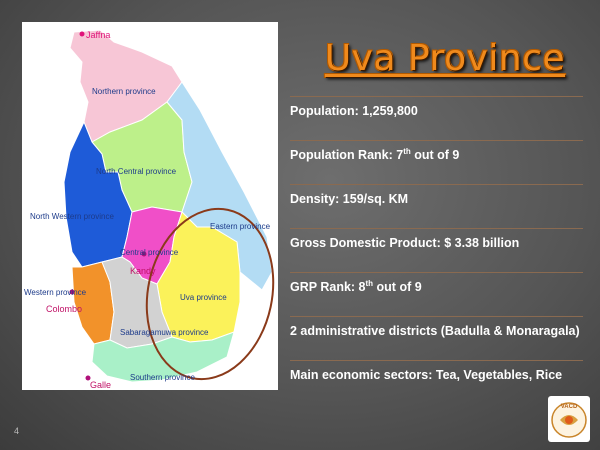 This screenshot has width=600, height=450. Describe the element at coordinates (143, 271) in the screenshot. I see `label-kandy: Kandy` at that location.